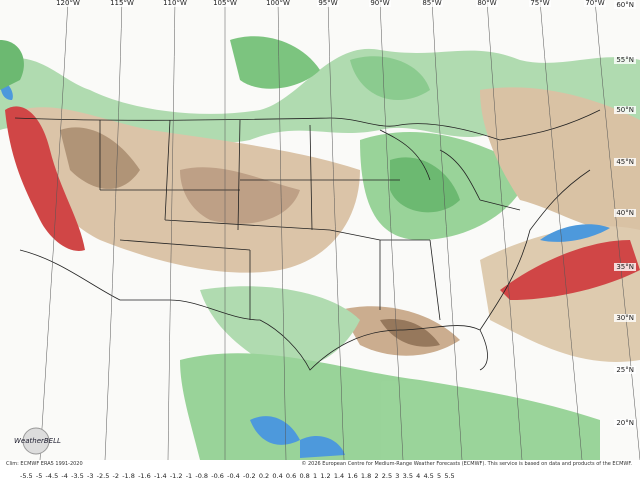 The width and height of the screenshot is (640, 480). Describe the element at coordinates (233, 476) in the screenshot. I see `colorbar-label: -0.4` at that location.